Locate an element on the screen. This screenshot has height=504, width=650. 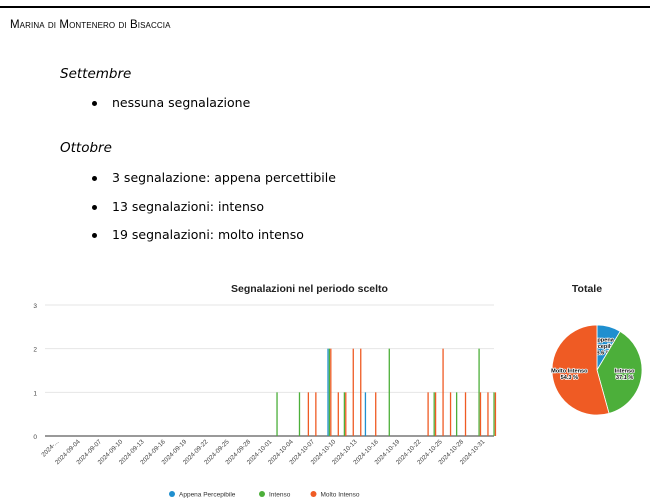
pie-slice-label: Molto Intenso is located at coordinates (569, 372).